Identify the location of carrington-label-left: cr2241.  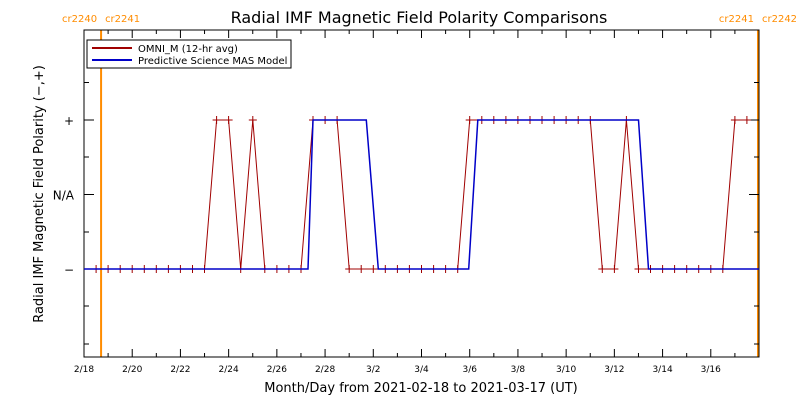
(736, 19).